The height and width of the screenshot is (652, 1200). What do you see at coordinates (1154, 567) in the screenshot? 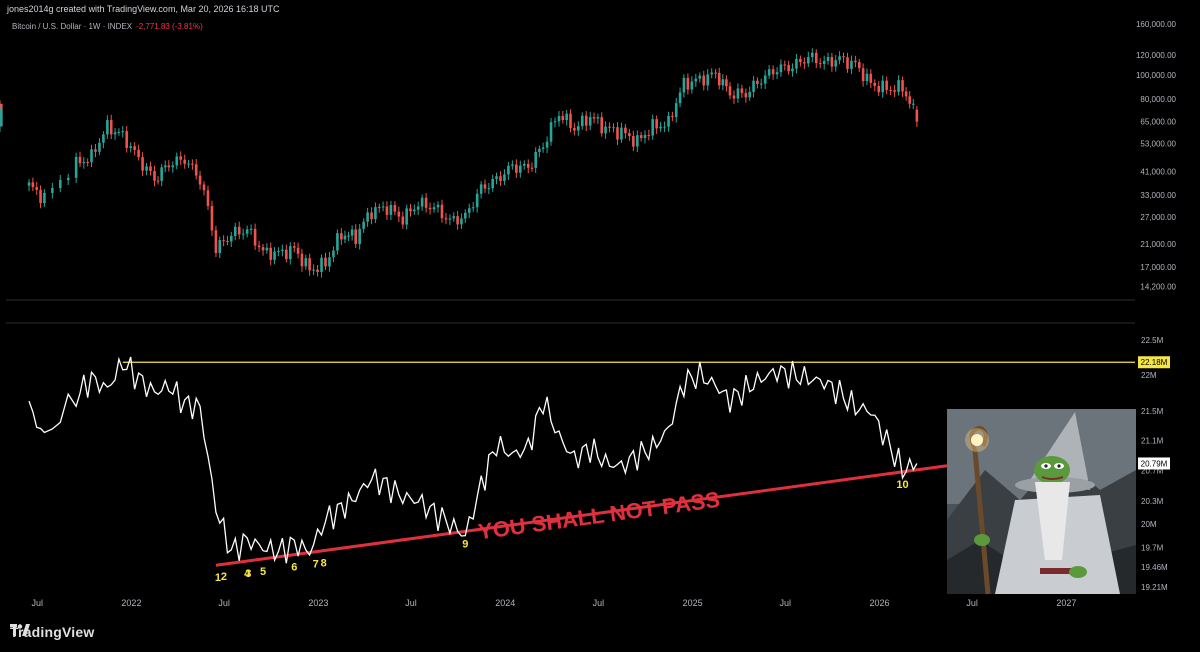
I see `indicator-axis-tick: 19.46M` at bounding box center [1154, 567].